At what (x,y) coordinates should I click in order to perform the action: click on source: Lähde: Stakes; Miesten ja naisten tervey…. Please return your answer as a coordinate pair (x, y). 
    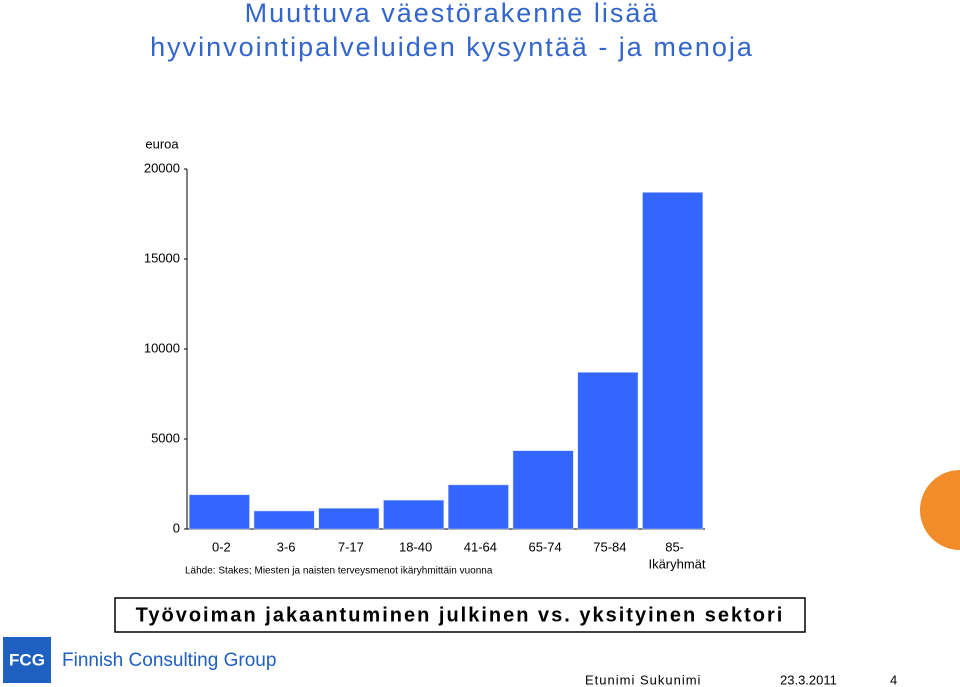
    Looking at the image, I should click on (339, 571).